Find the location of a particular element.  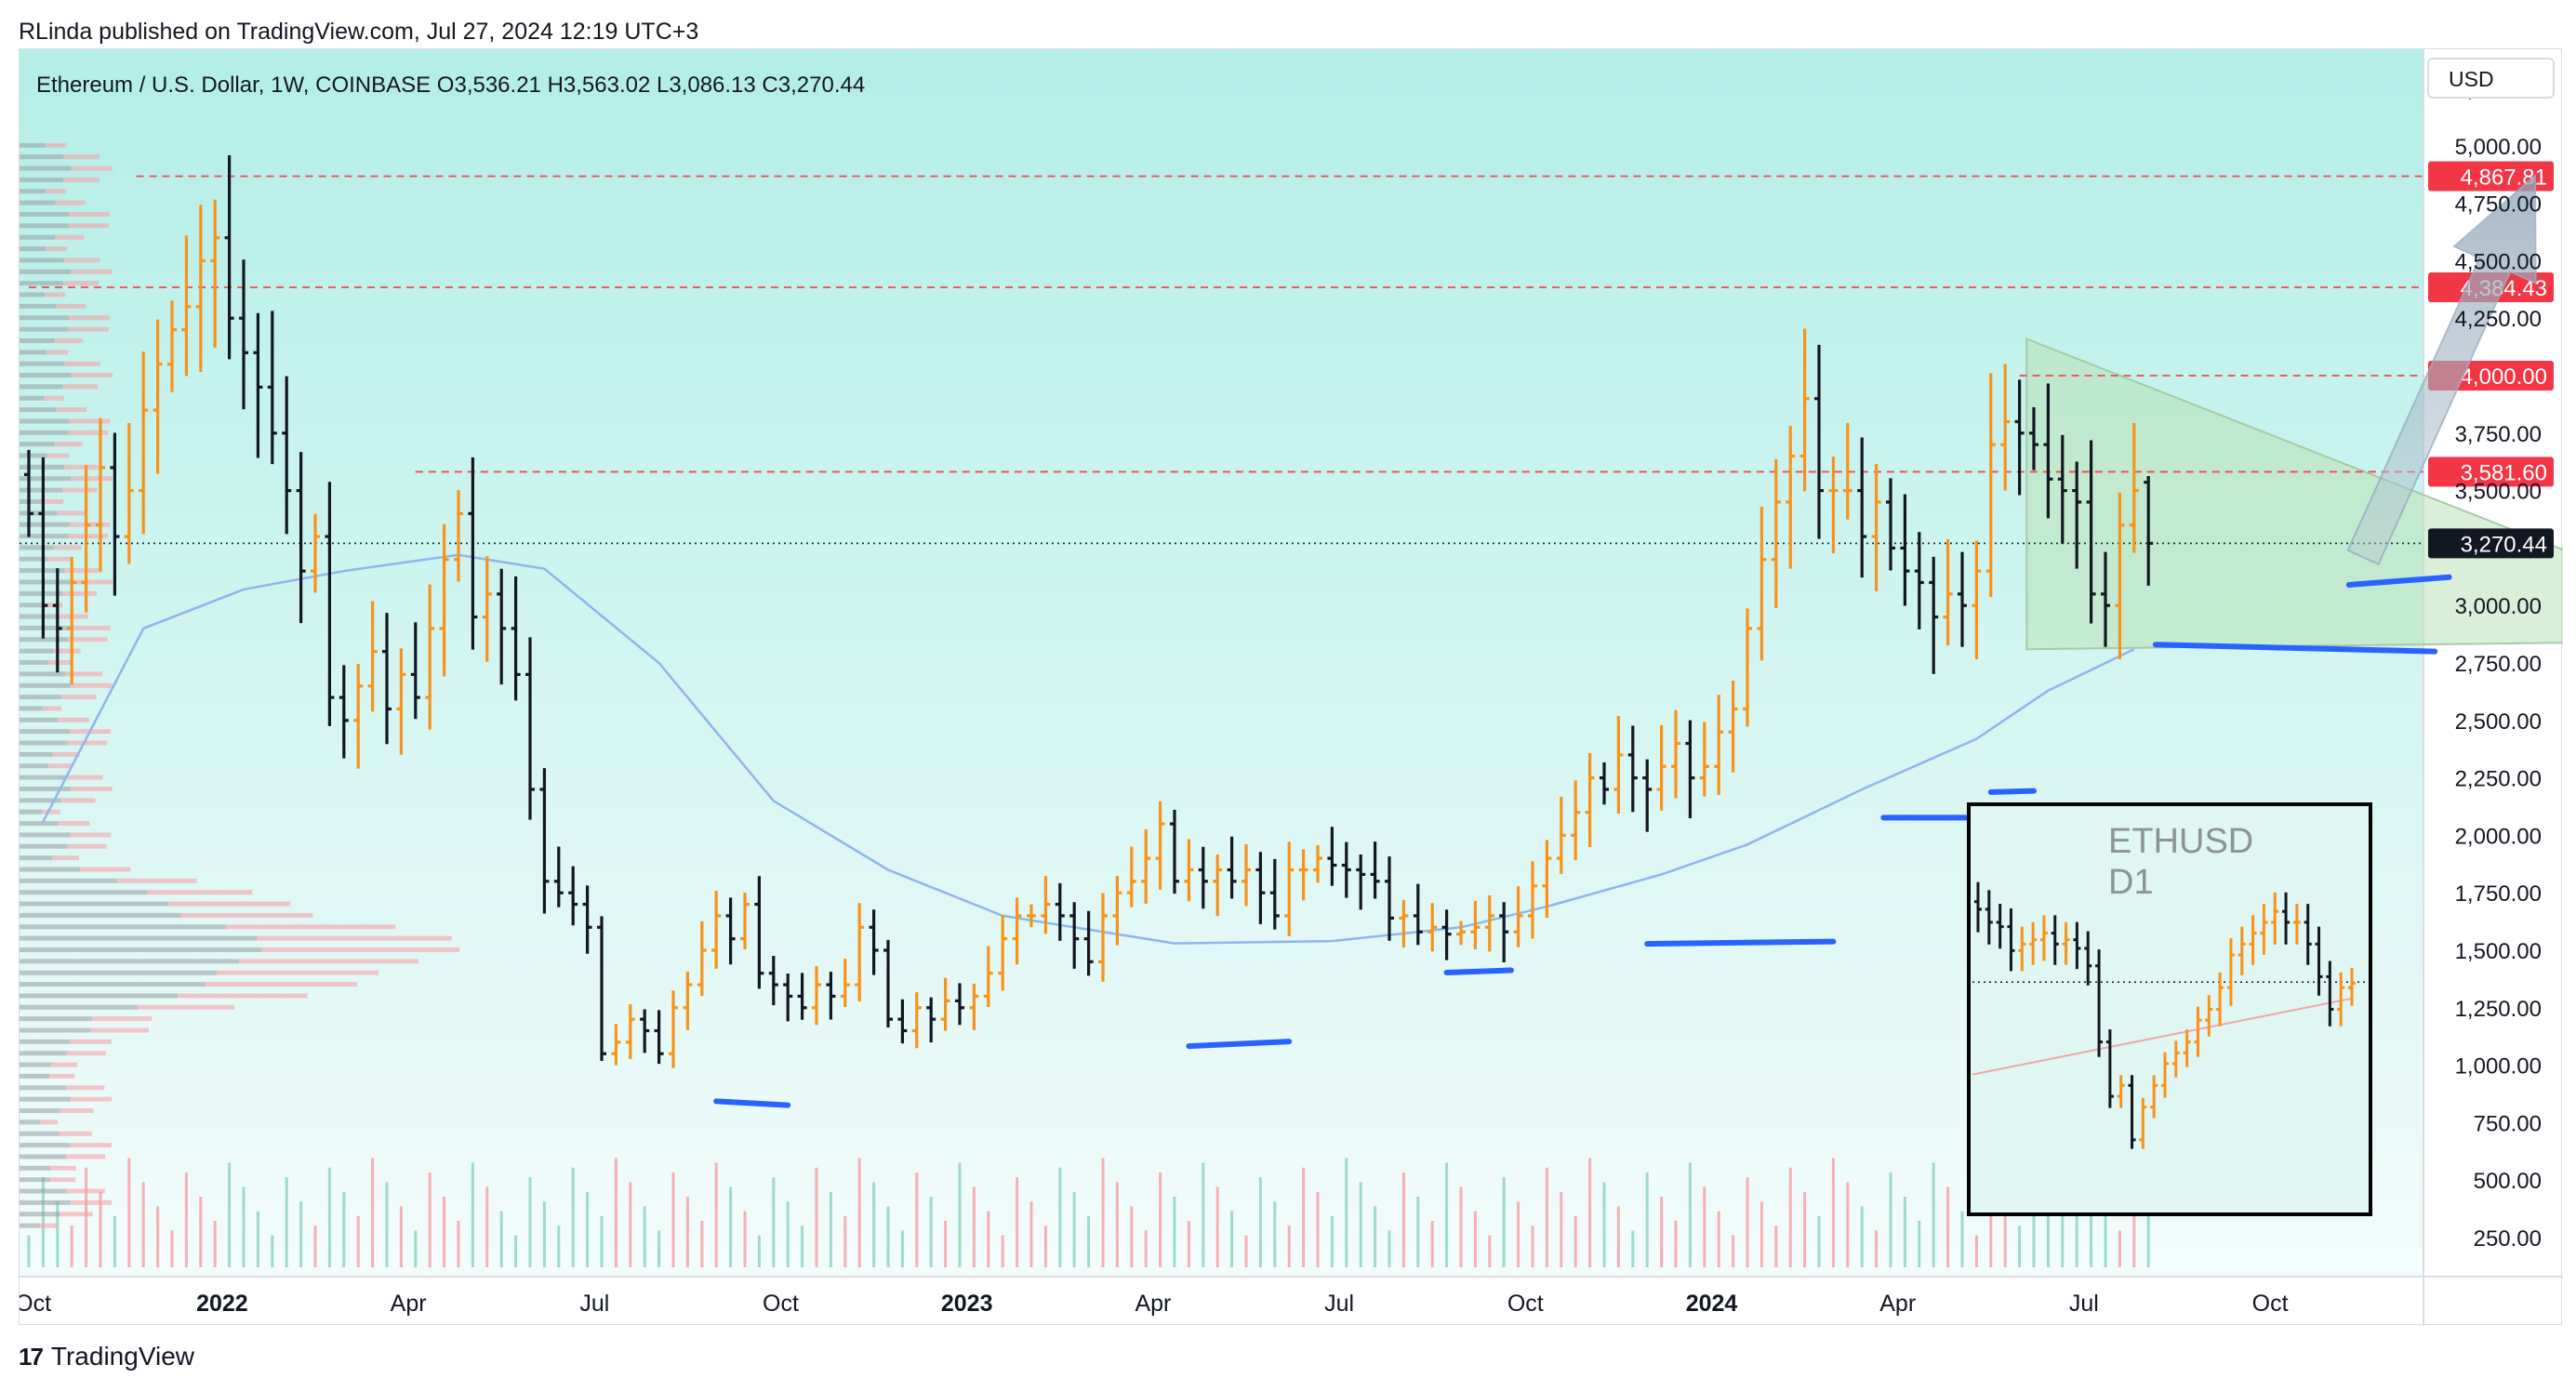

inset-frame is located at coordinates (2169, 1009).